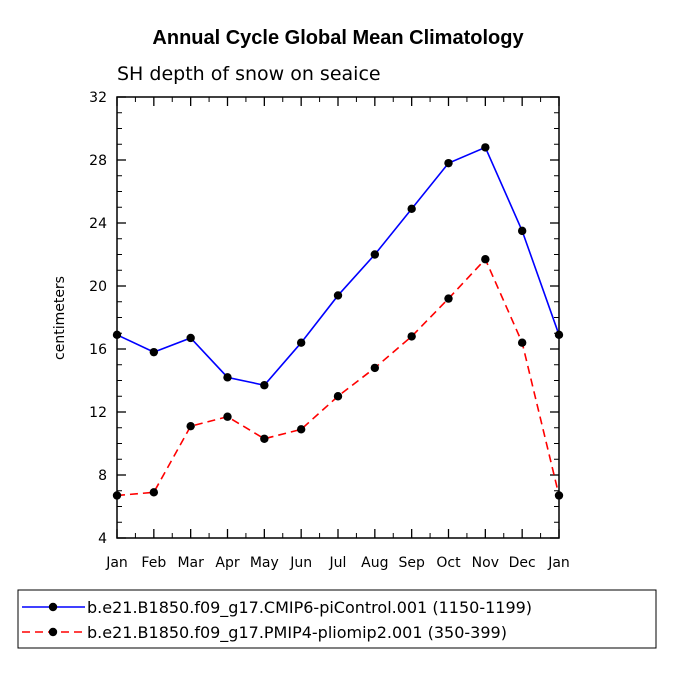 Image resolution: width=675 pixels, height=675 pixels. Describe the element at coordinates (264, 563) in the screenshot. I see `x-tick-label: May` at that location.